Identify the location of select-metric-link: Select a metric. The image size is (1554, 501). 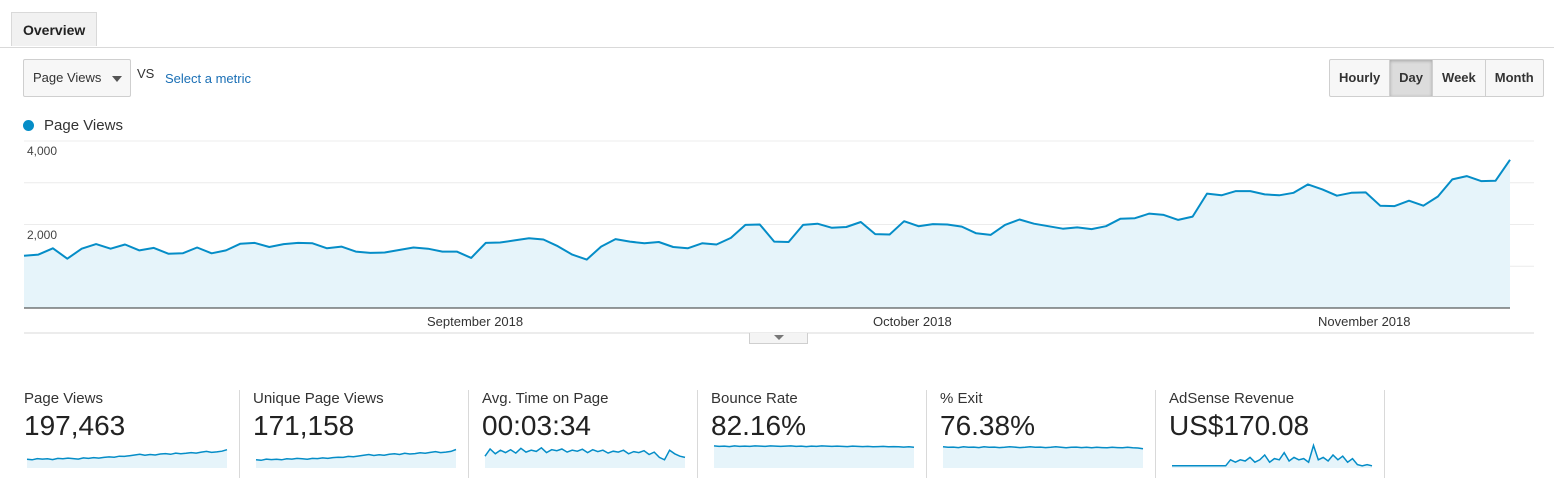
(208, 78).